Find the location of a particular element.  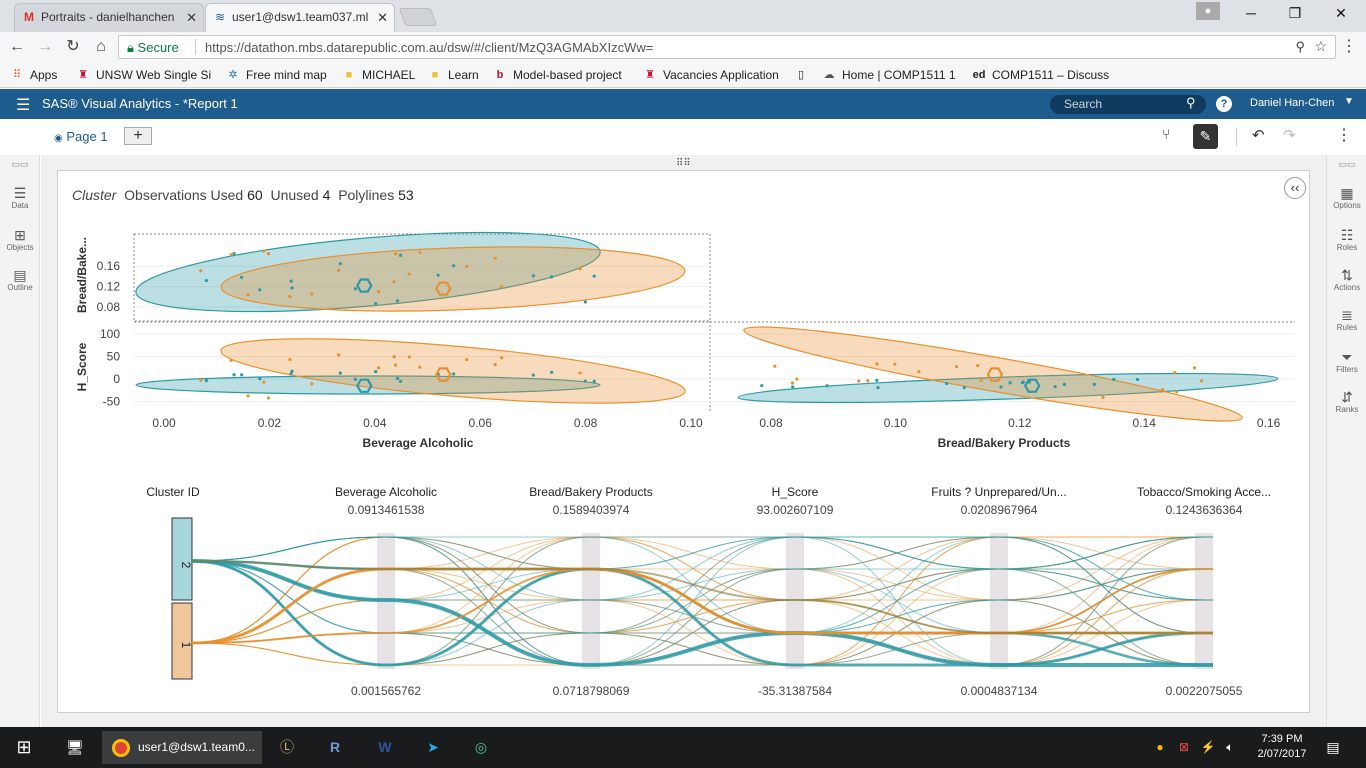

pane-filters: ⏷ Filters is located at coordinates (1346, 361).